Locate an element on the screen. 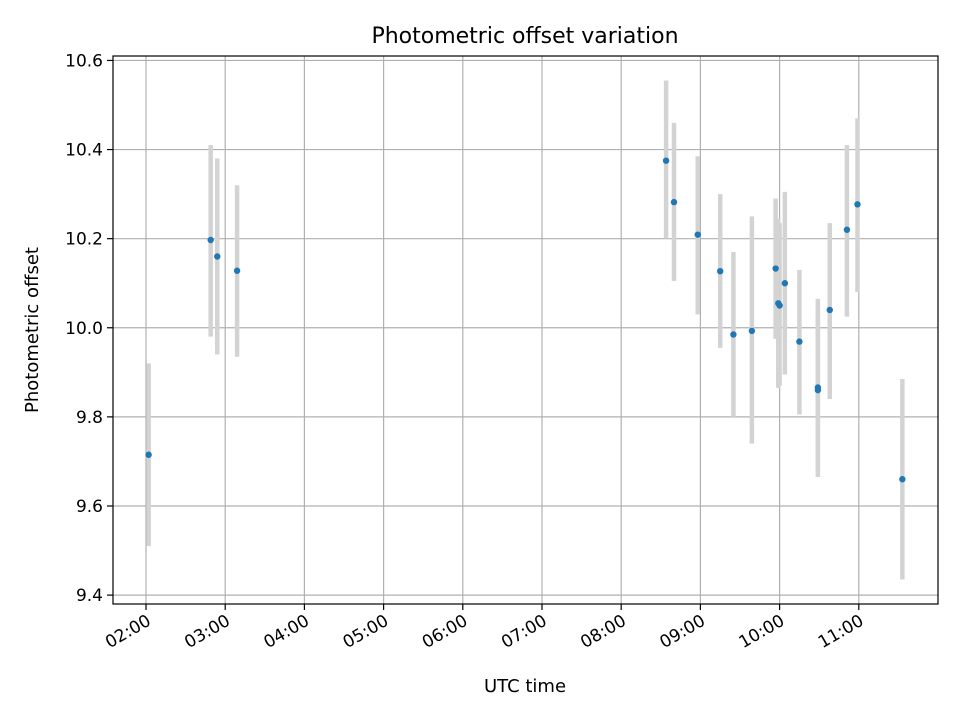  y-tick-label: 9.4 is located at coordinates (89, 596).